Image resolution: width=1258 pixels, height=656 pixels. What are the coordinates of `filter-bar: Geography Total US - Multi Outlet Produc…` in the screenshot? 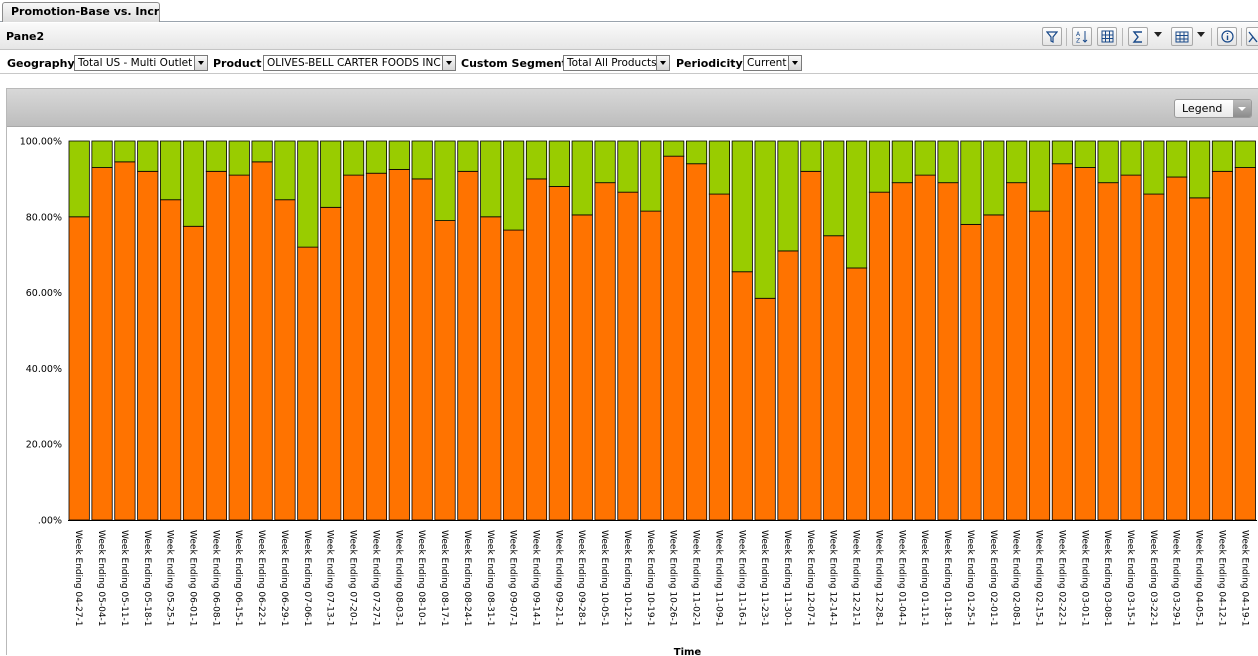 It's located at (629, 63).